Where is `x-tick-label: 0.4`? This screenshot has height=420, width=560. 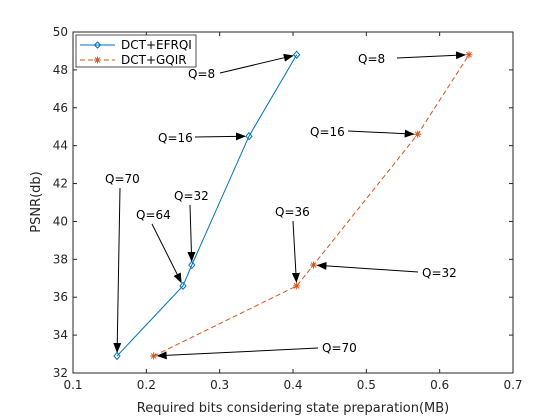 x-tick-label: 0.4 is located at coordinates (292, 385).